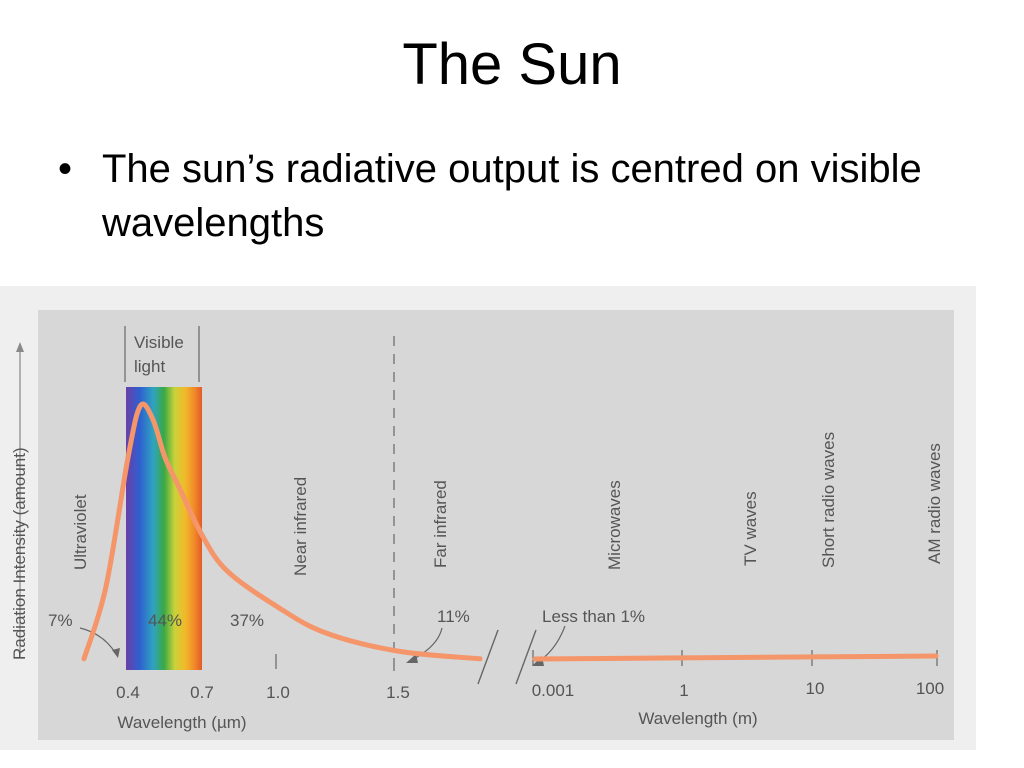  What do you see at coordinates (488, 657) in the screenshot?
I see `axis-break-left` at bounding box center [488, 657].